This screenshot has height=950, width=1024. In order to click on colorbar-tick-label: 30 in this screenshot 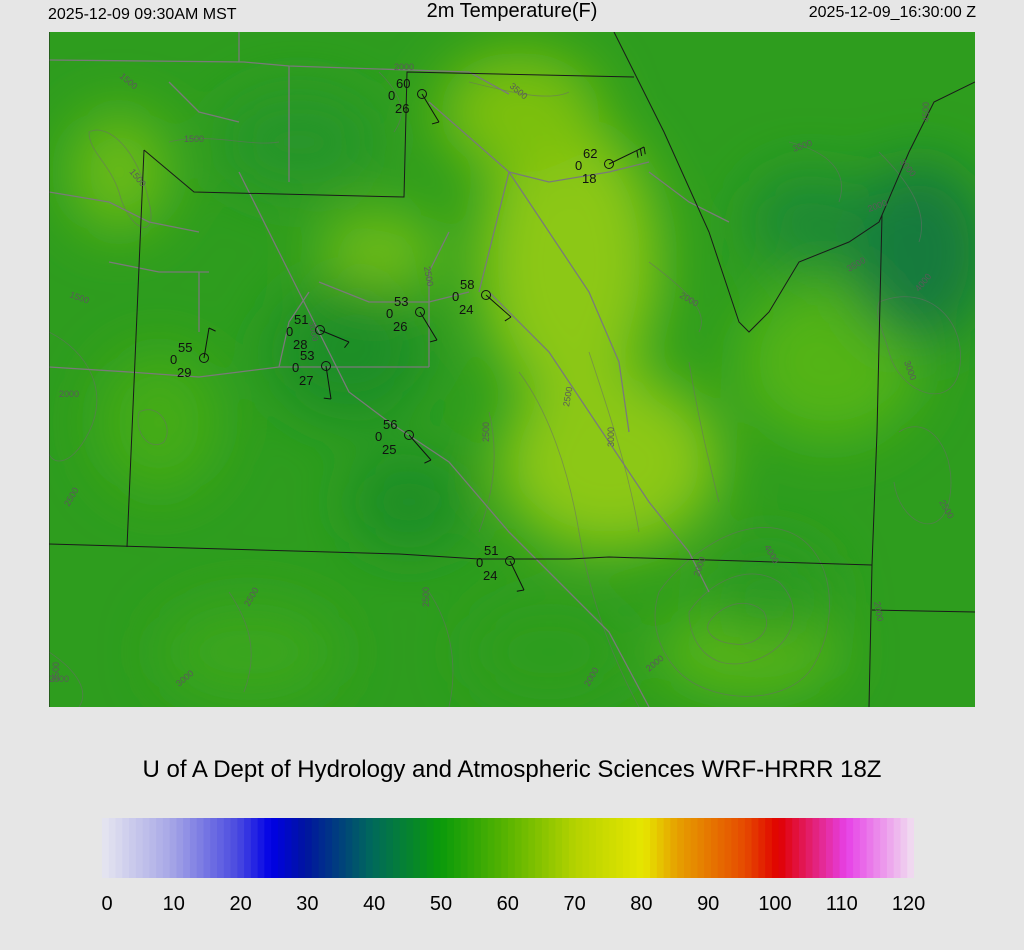, I will do `click(307, 904)`.